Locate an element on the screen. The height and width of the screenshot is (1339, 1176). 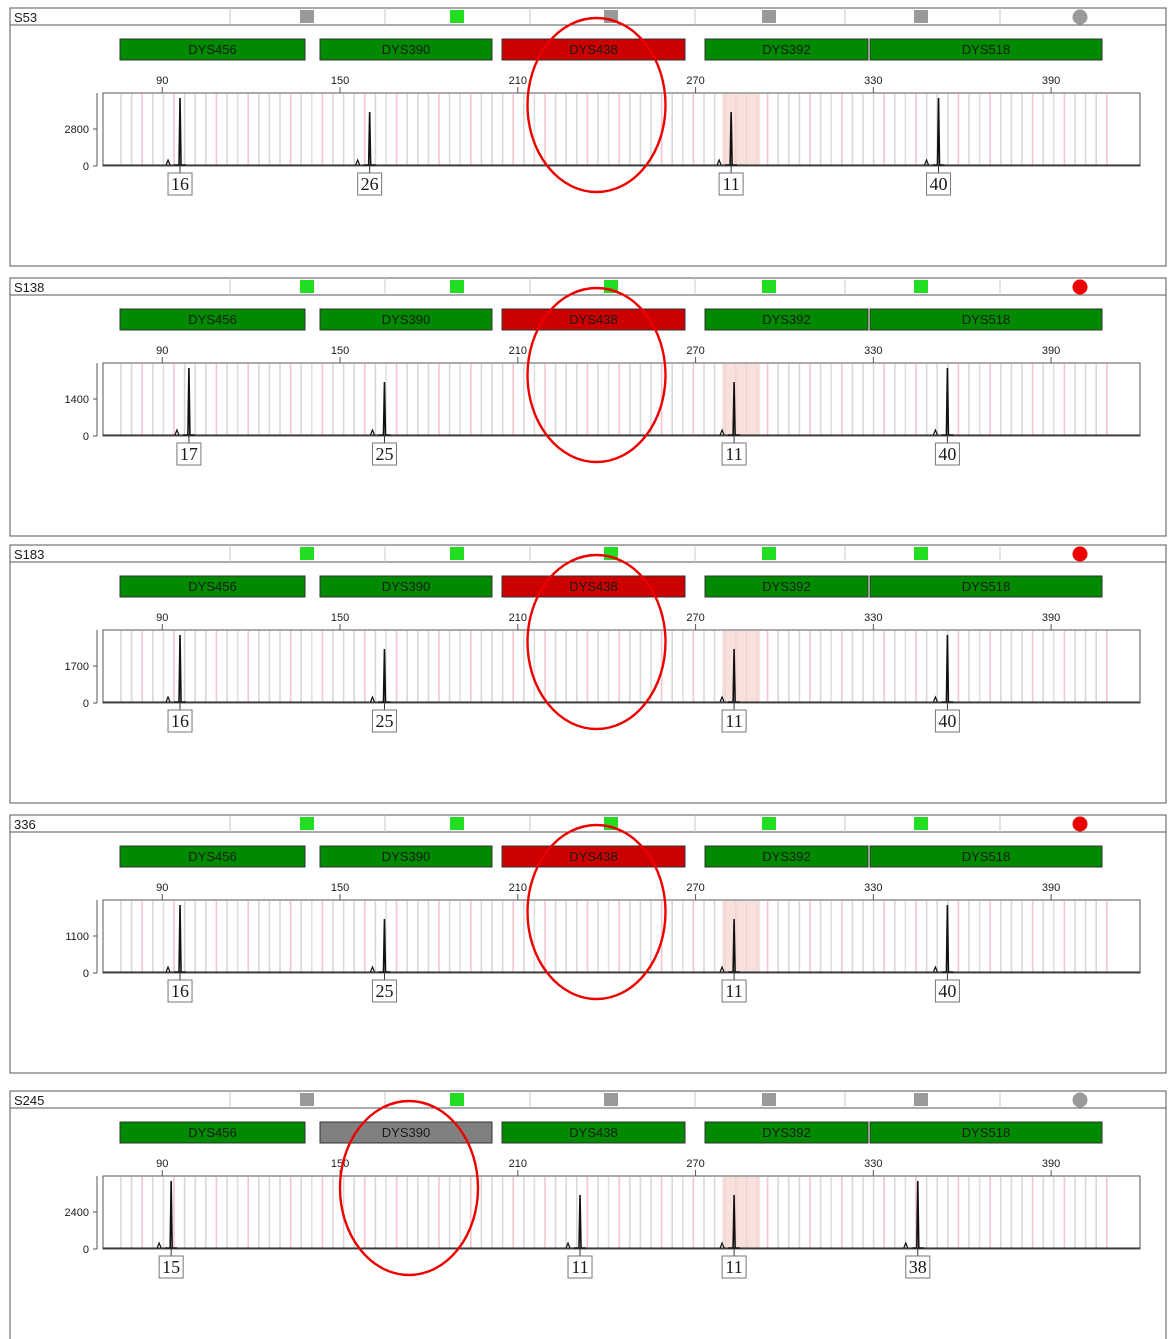
plot-area is located at coordinates (621, 1212).